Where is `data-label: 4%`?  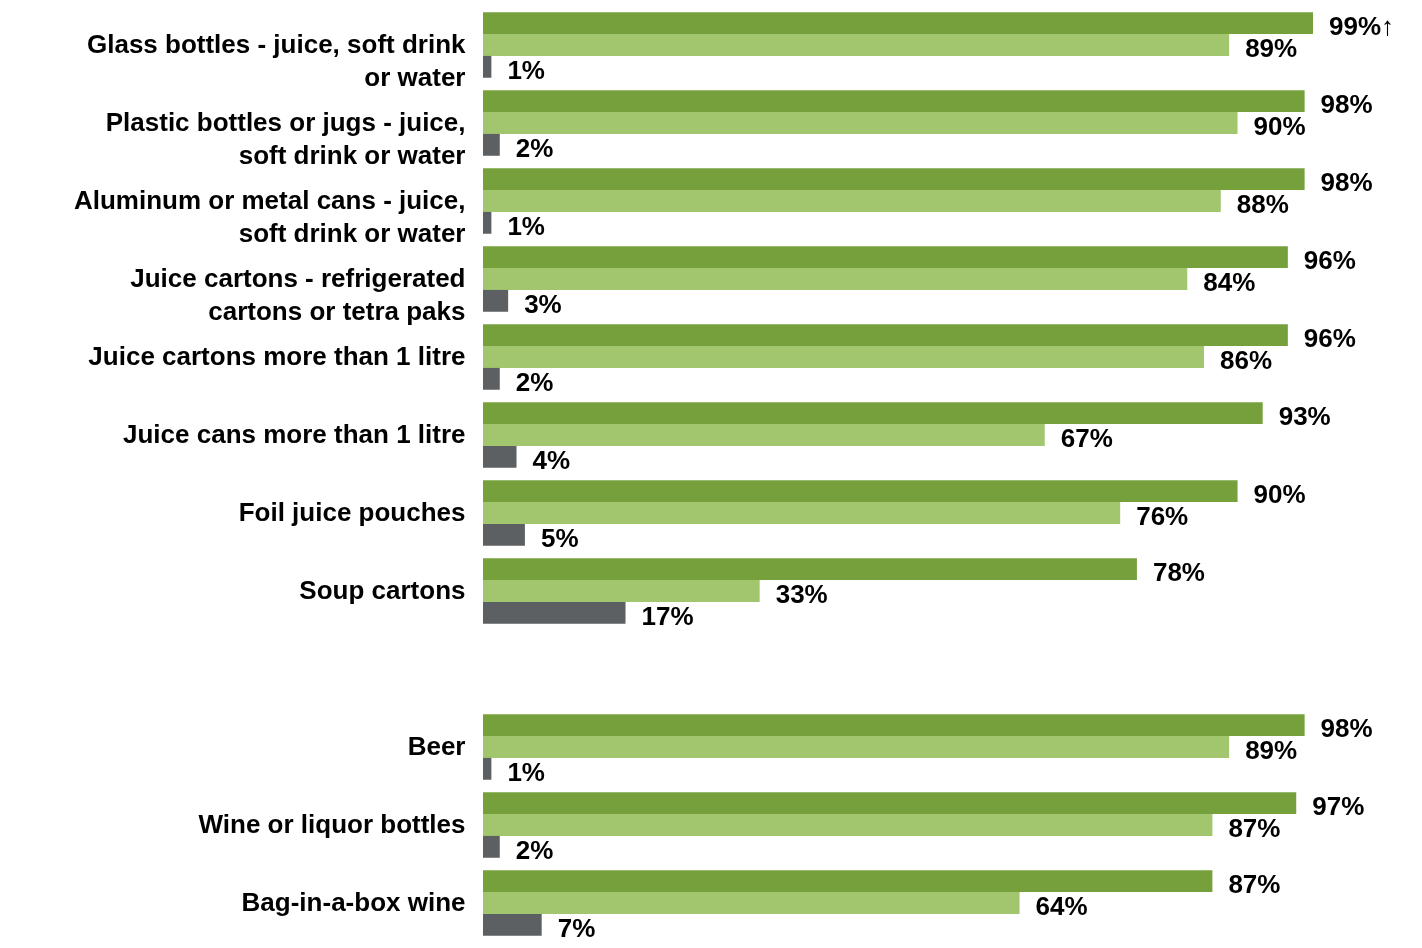
data-label: 4% is located at coordinates (551, 459).